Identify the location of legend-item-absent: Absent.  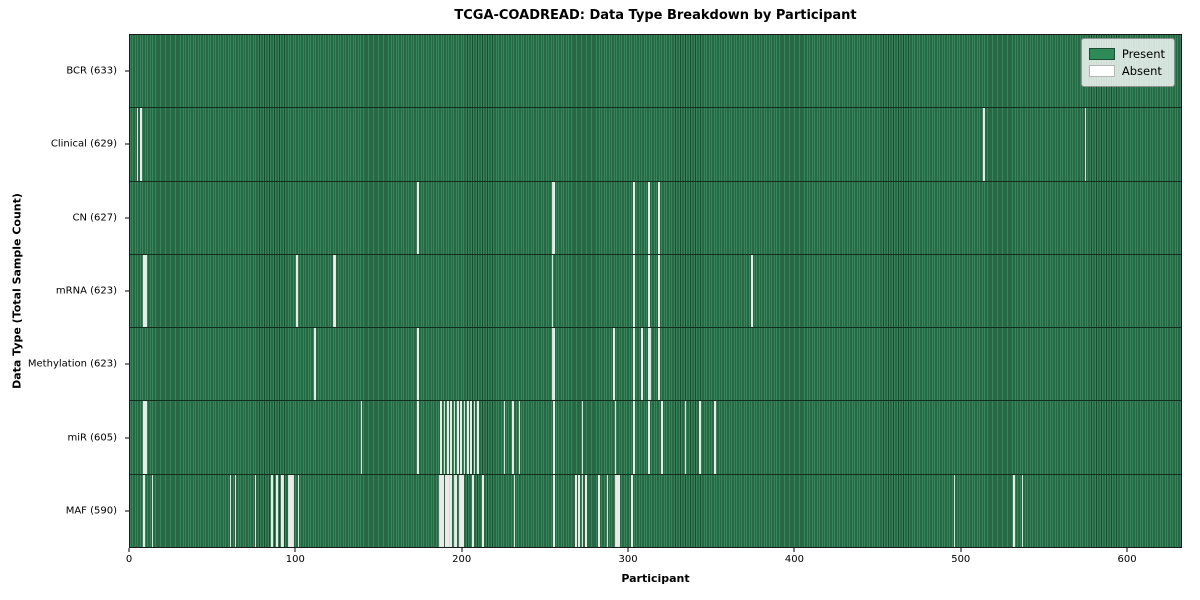
(1126, 71).